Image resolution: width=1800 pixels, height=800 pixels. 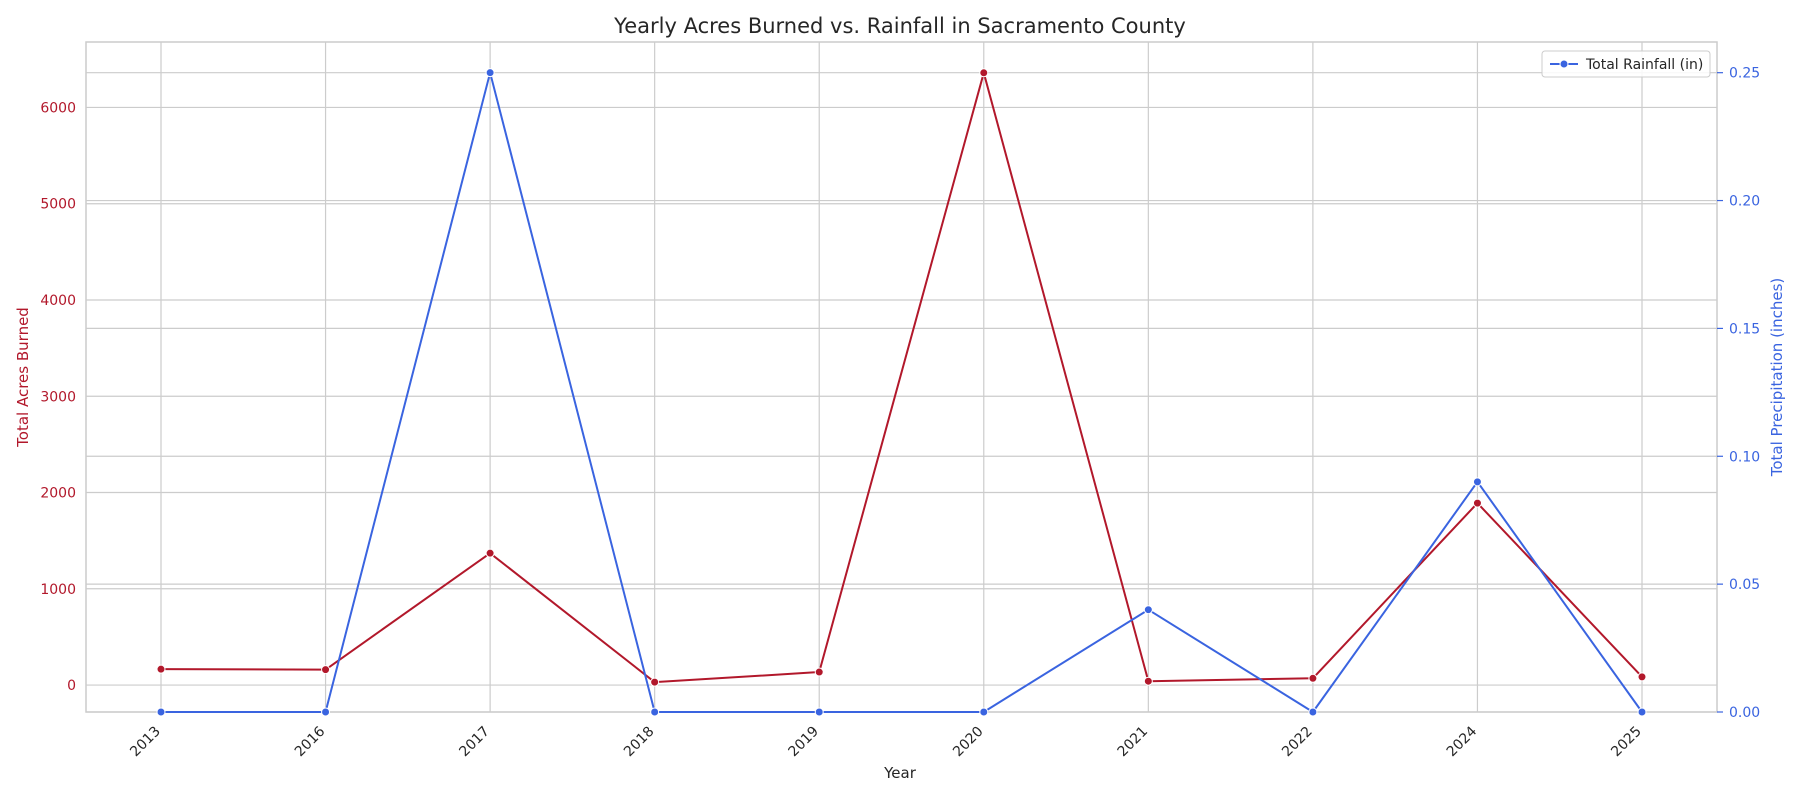 I want to click on x-tick-label: 2022, so click(x=1297, y=742).